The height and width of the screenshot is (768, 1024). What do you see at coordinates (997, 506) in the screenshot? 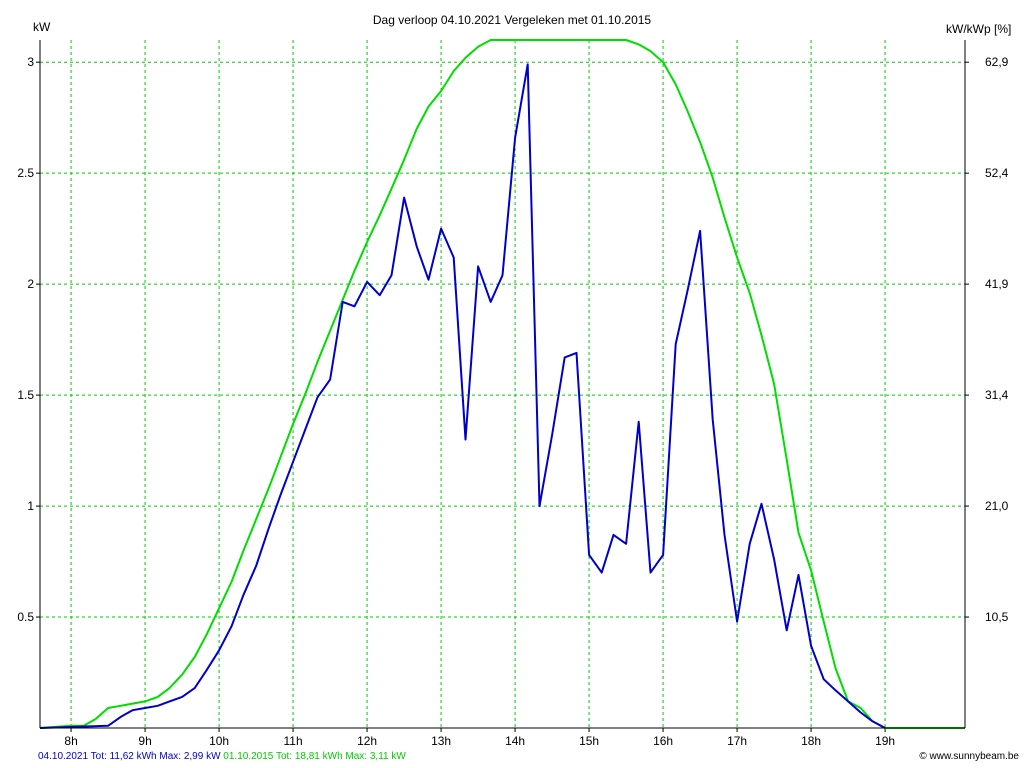
I see `y-right-tick-label: 21,0` at bounding box center [997, 506].